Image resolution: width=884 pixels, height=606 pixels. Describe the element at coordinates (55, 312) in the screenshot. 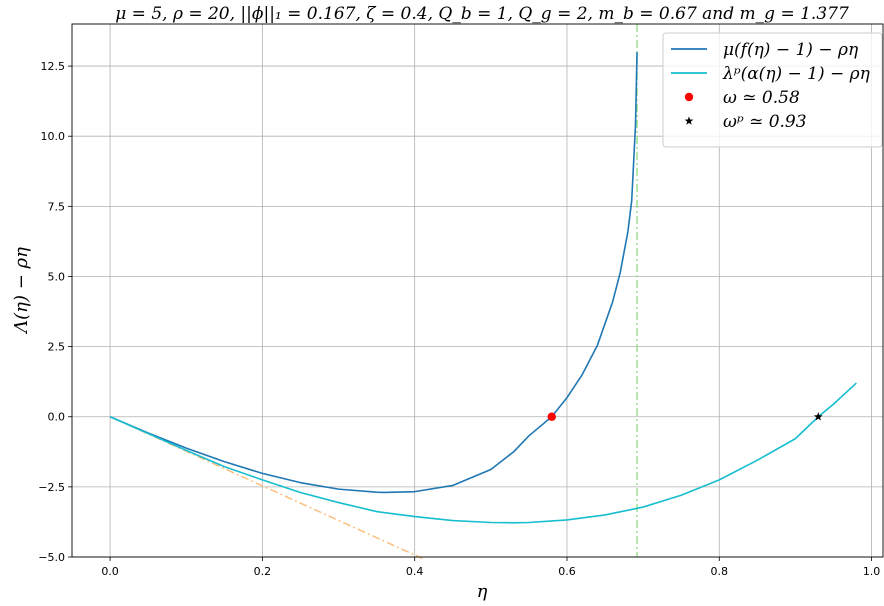

I see `y-ticks: −5.0 −2.5 0.0 2.5 5.0 7.5 10.0 12.5` at that location.